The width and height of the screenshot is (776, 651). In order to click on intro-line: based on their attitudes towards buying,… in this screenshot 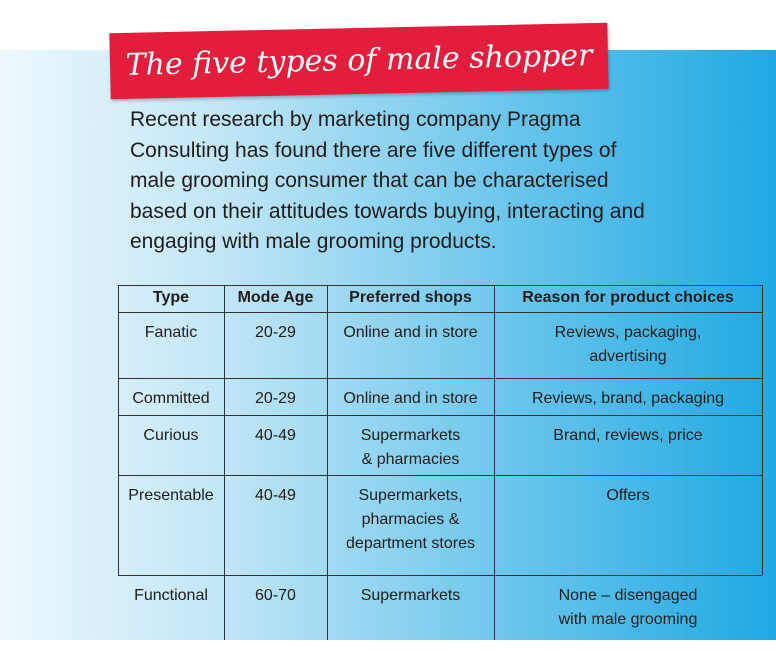, I will do `click(387, 211)`.